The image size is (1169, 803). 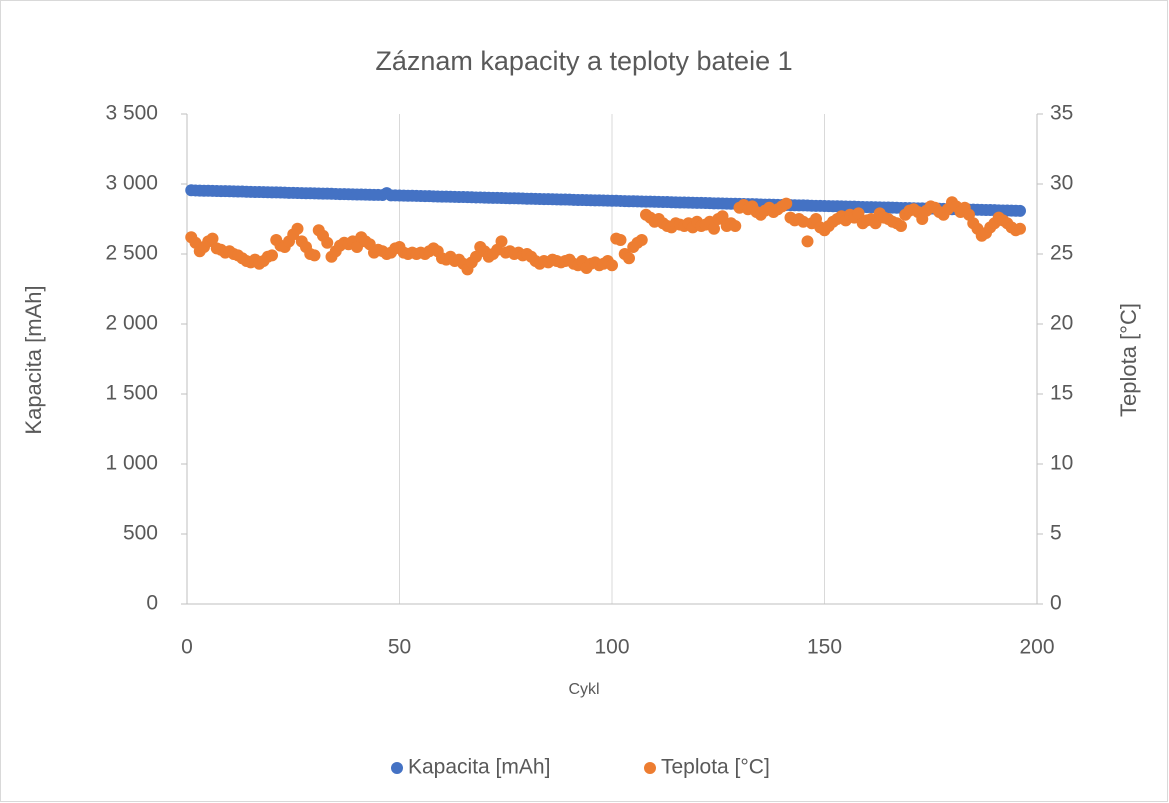 What do you see at coordinates (187, 647) in the screenshot?
I see `x-tick-label: 0` at bounding box center [187, 647].